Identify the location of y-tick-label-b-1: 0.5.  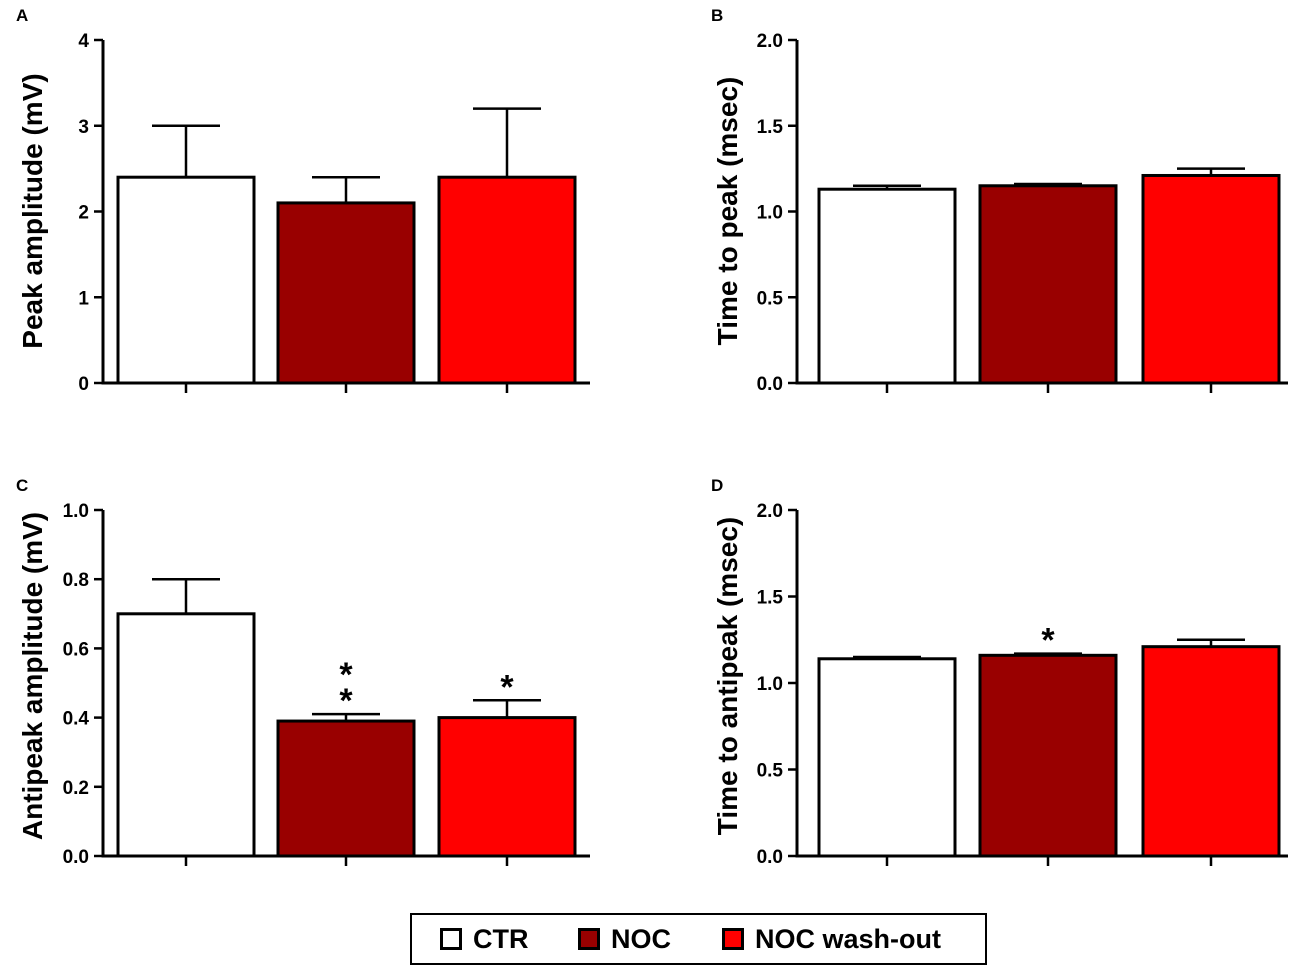
(770, 298).